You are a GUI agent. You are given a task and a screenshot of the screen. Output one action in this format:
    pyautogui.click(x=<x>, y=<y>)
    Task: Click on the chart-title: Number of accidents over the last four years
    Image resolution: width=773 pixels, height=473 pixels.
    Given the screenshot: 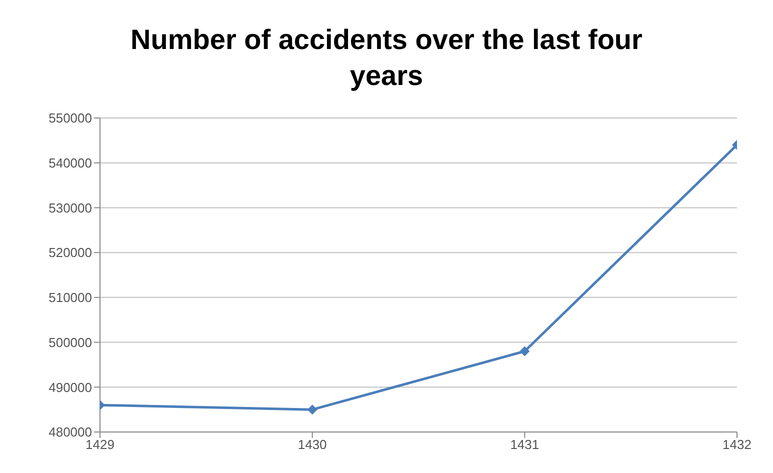 What is the action you would take?
    pyautogui.click(x=387, y=58)
    